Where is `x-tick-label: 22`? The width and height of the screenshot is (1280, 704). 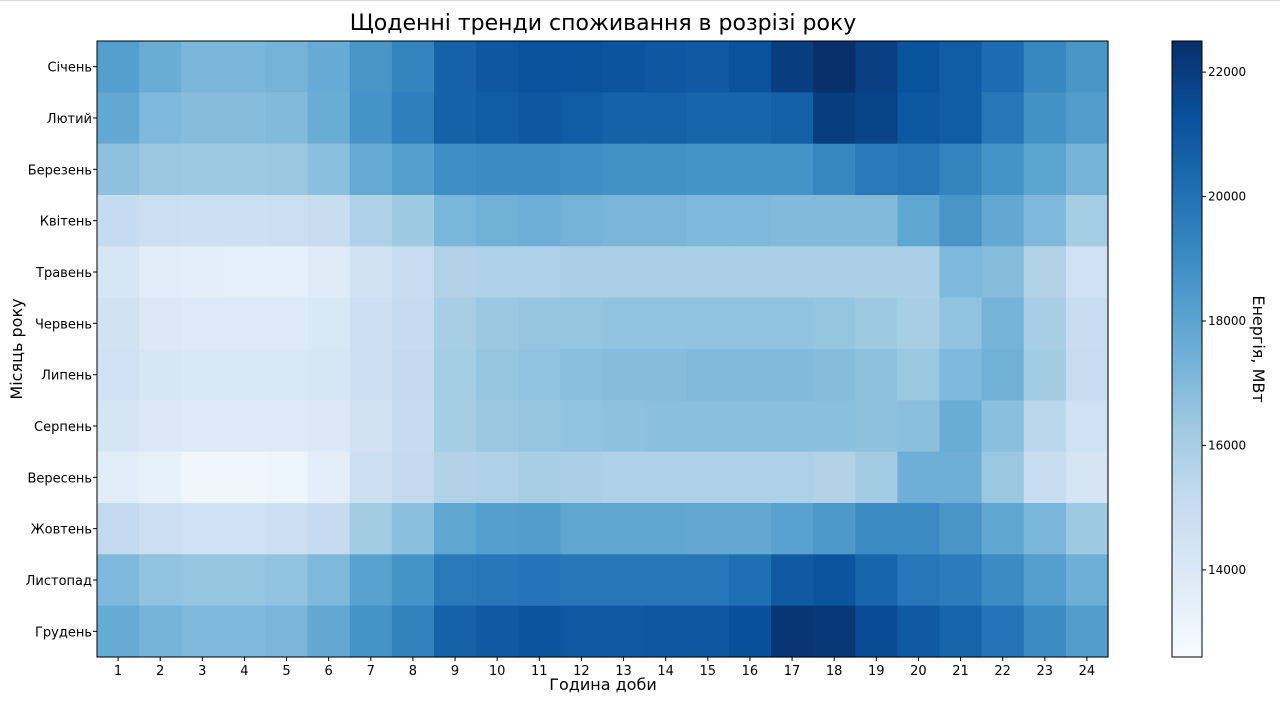
x-tick-label: 22 is located at coordinates (1002, 671).